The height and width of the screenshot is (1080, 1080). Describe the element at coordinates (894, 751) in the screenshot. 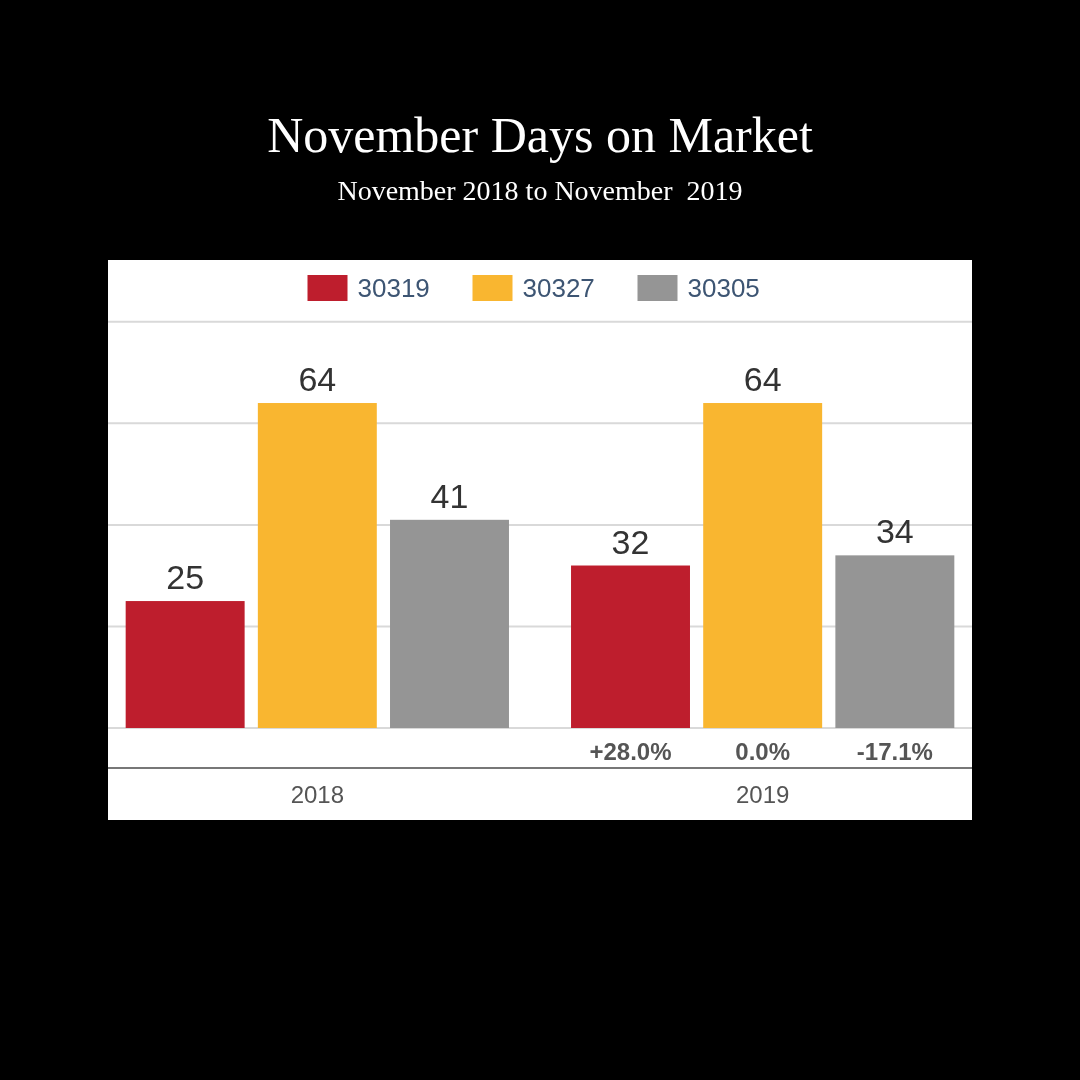

I see `text: -17.1%` at that location.